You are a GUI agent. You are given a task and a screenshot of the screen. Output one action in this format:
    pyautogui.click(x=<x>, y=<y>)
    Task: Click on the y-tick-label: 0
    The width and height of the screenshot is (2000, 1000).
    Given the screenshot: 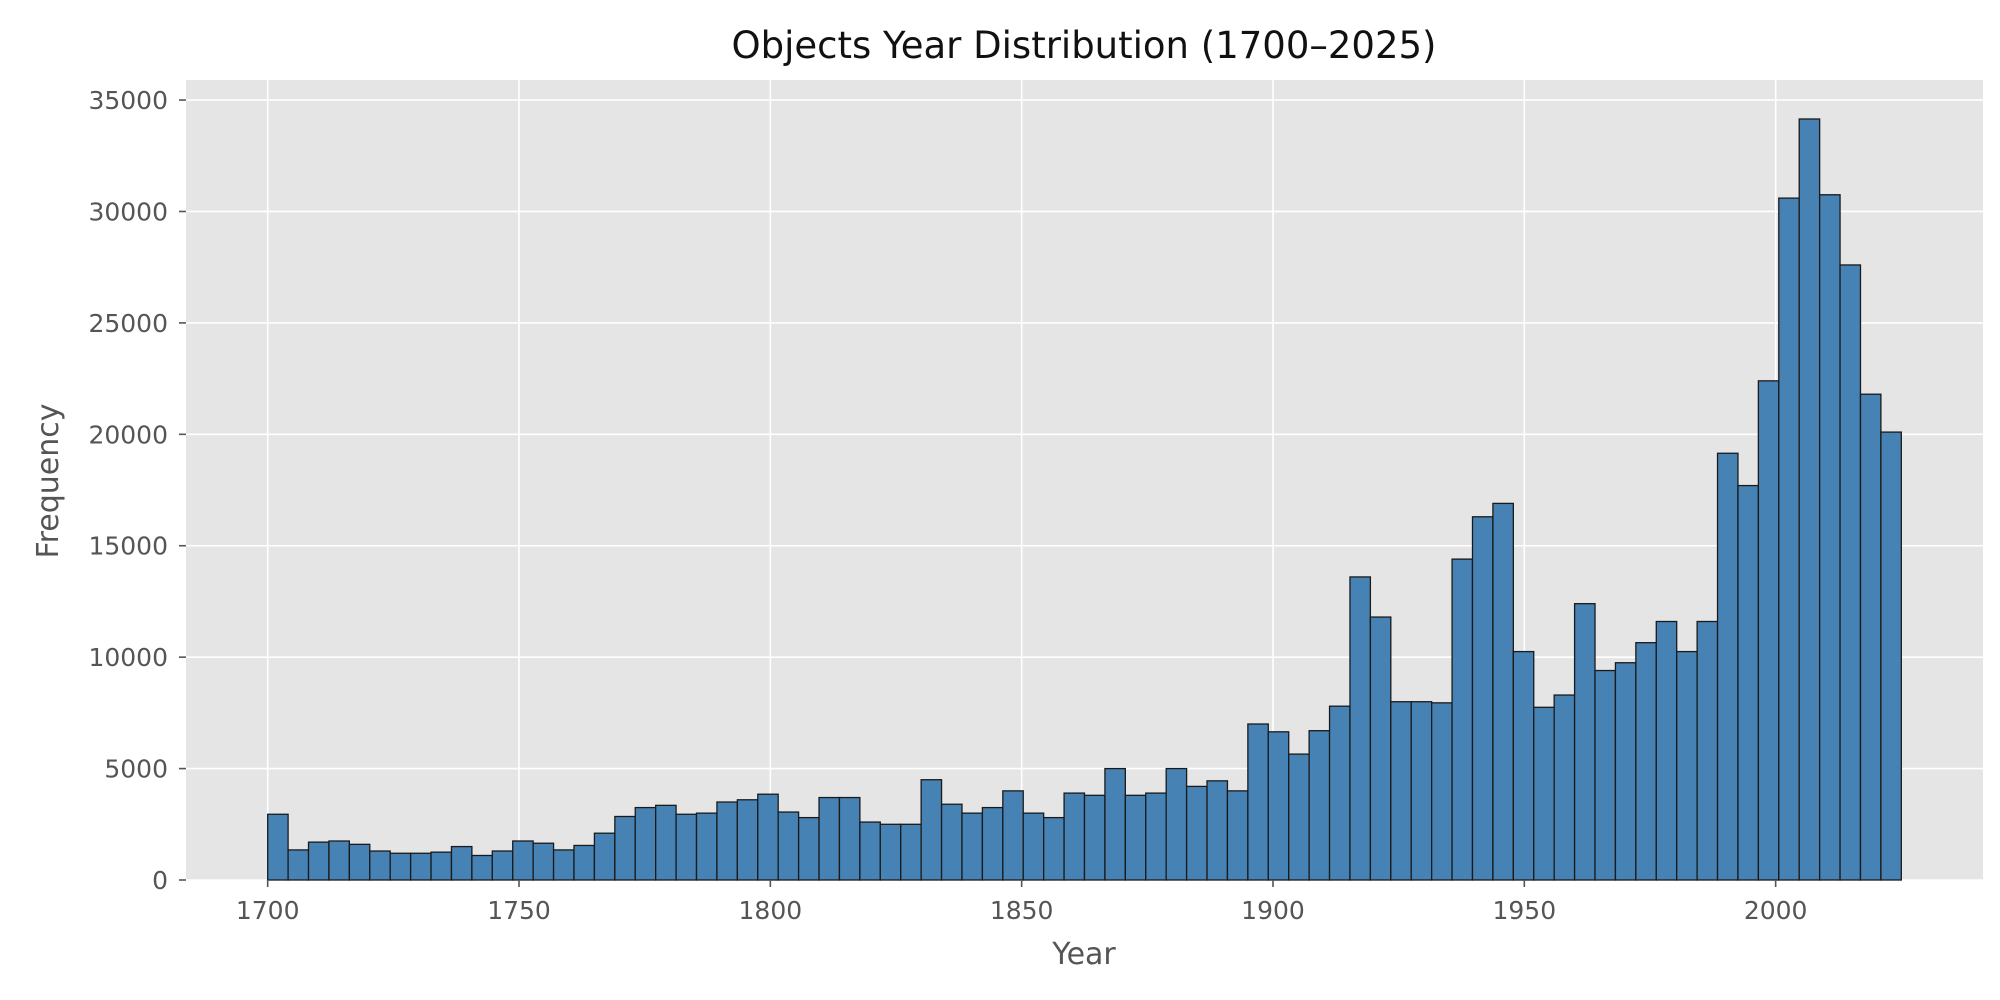 What is the action you would take?
    pyautogui.click(x=160, y=880)
    